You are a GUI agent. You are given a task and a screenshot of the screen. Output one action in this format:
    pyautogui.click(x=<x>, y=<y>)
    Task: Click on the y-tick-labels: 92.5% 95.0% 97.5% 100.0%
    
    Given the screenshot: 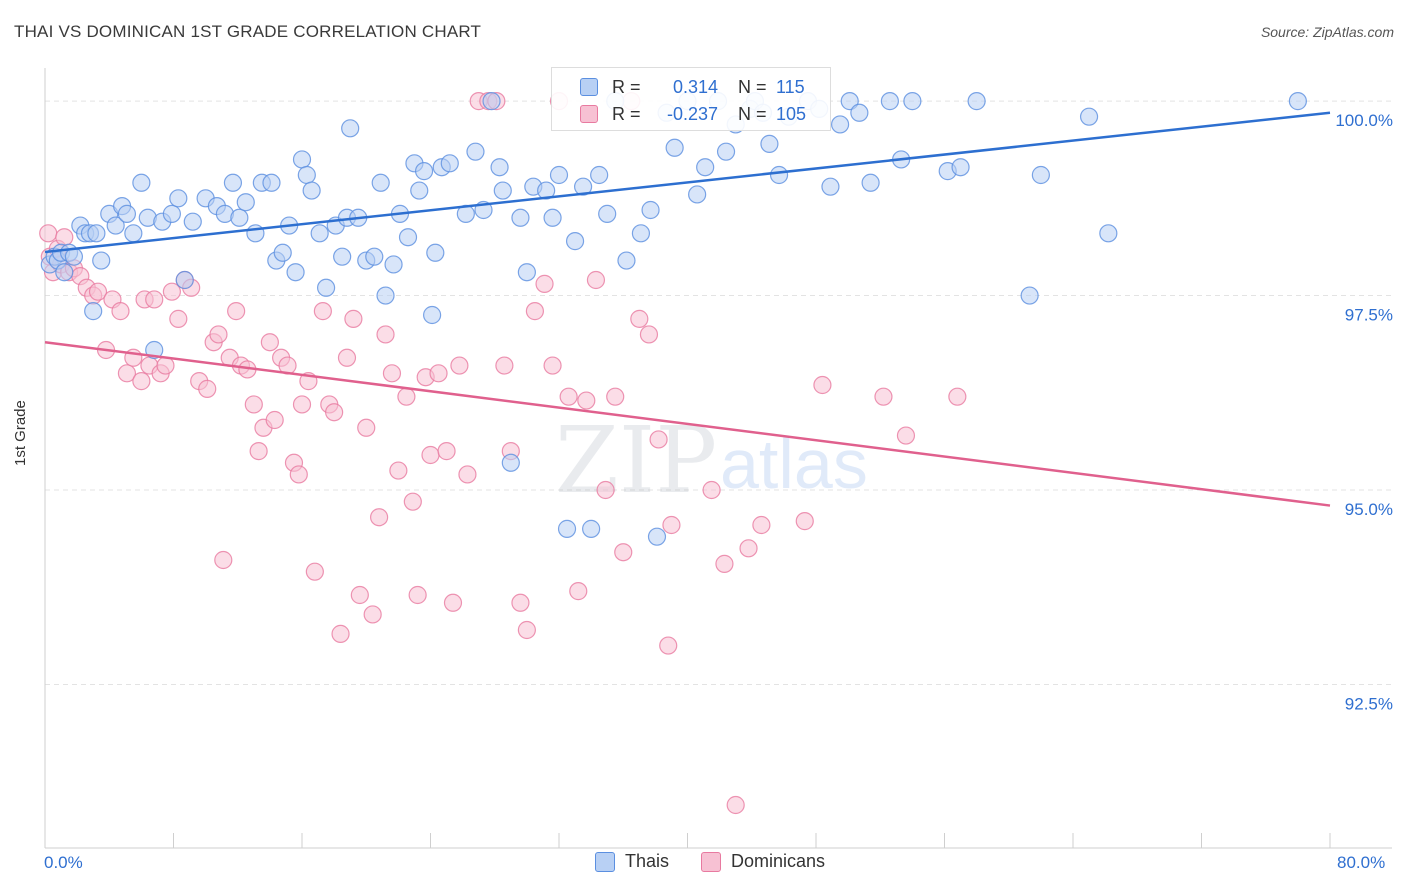 What is the action you would take?
    pyautogui.click(x=1364, y=412)
    